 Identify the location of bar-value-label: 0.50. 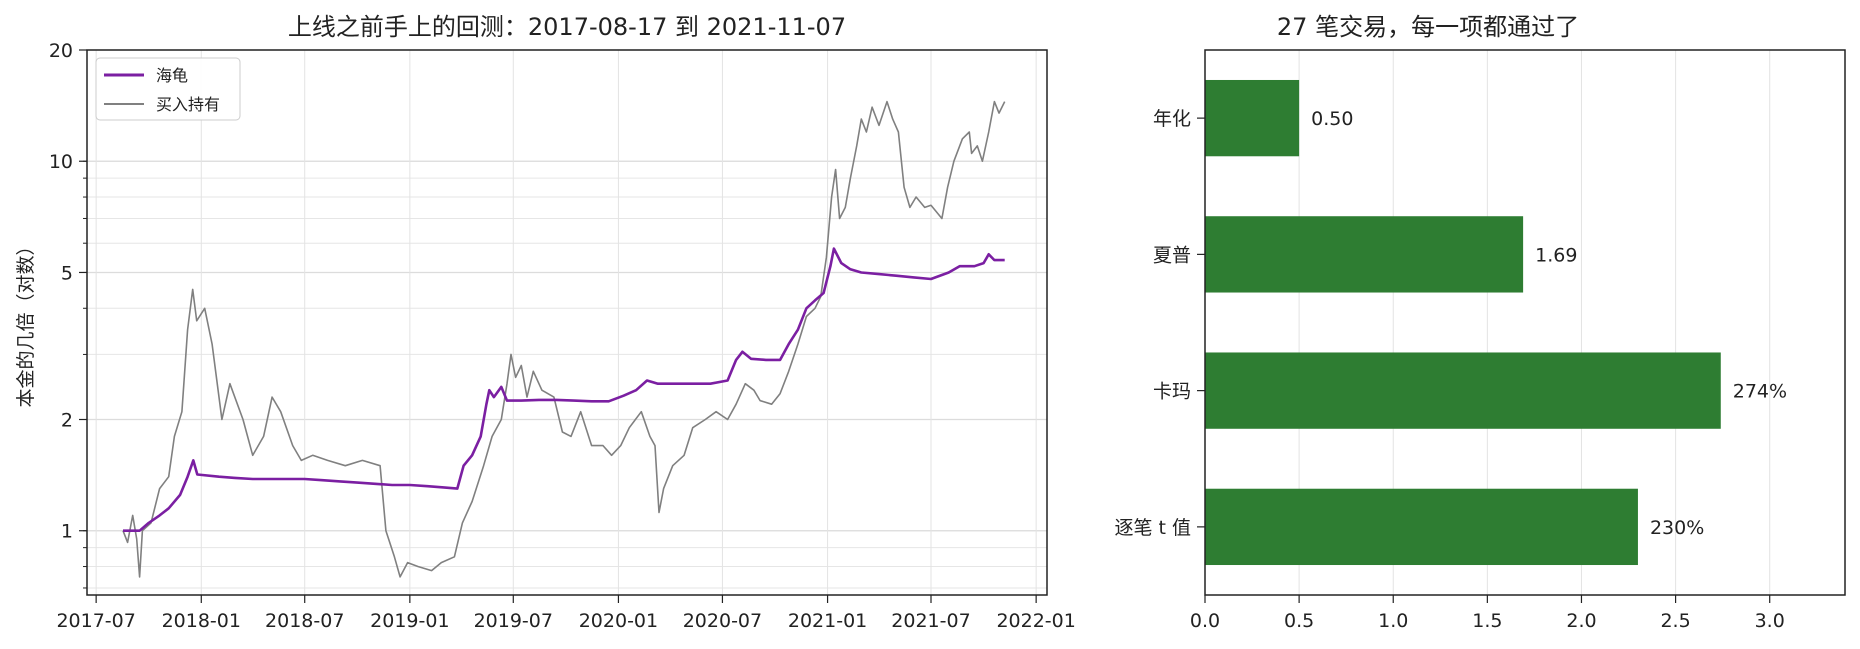
(1332, 119).